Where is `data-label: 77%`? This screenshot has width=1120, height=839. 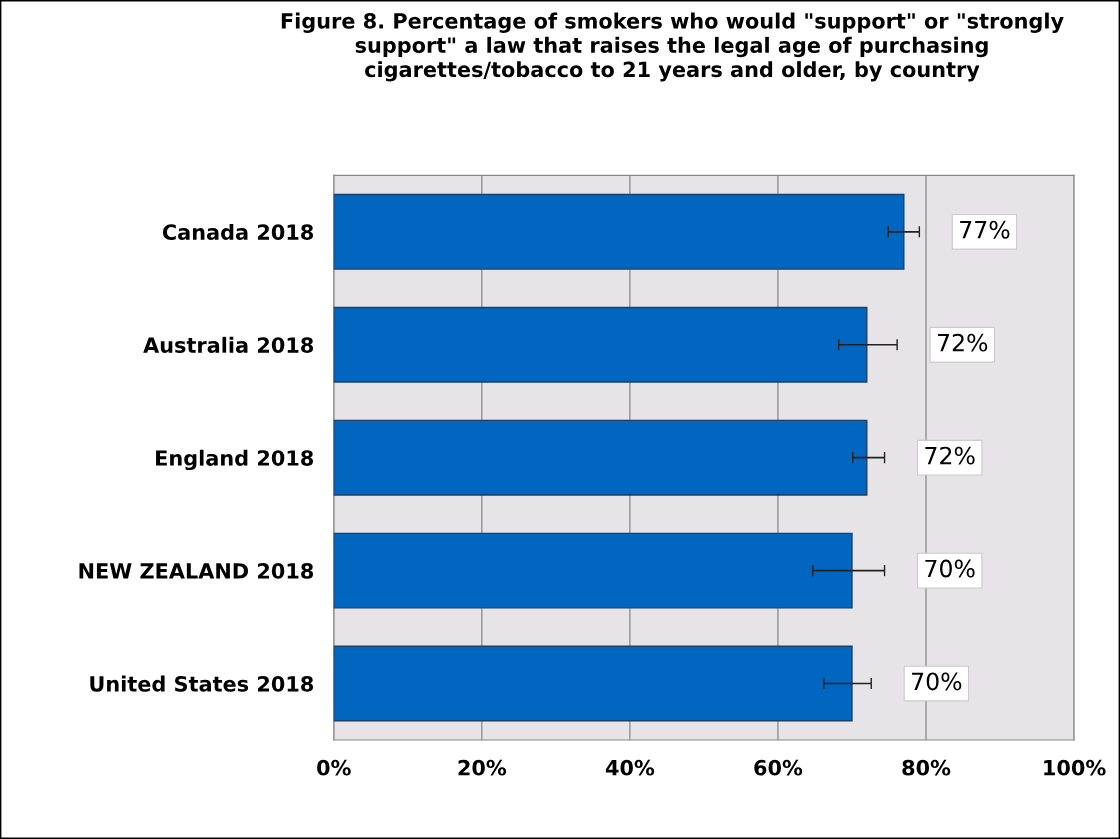 data-label: 77% is located at coordinates (985, 229).